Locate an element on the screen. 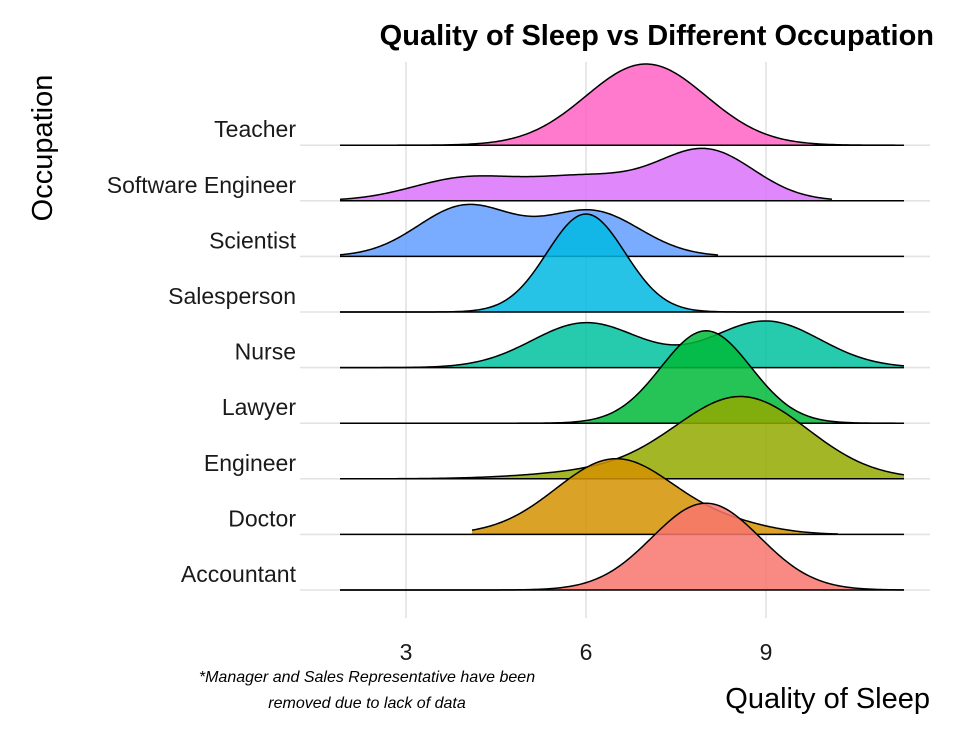  y-tick-label: Lawyer is located at coordinates (259, 407).